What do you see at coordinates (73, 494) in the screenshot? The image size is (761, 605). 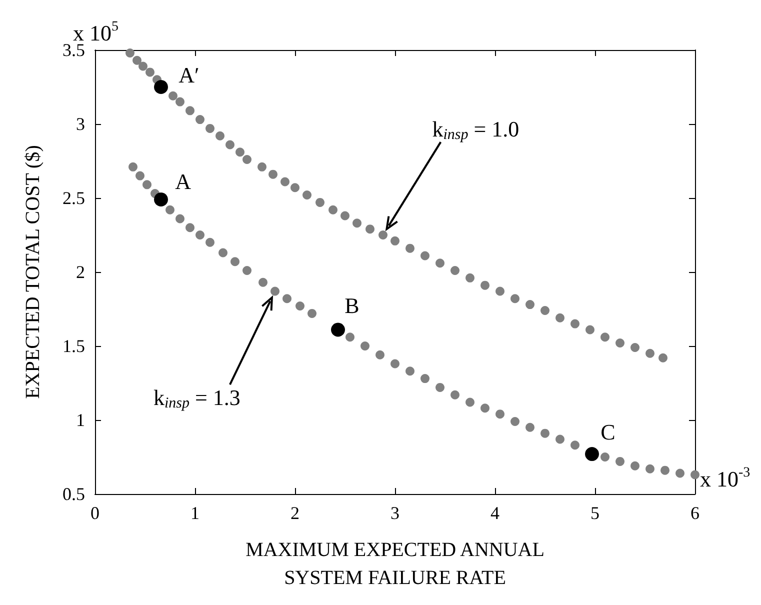 I see `y-tick-label: 0.5` at bounding box center [73, 494].